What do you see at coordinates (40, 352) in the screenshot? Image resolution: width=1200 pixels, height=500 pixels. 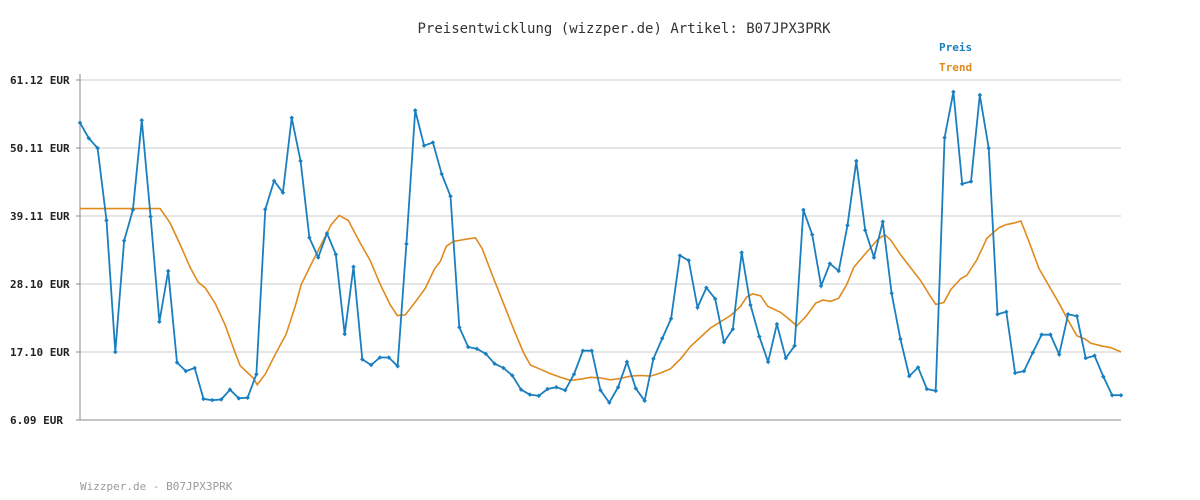 I see `y-tick-label: 17.10 EUR` at bounding box center [40, 352].